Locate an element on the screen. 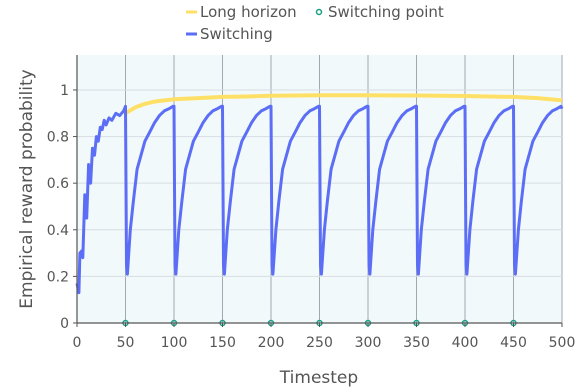 The image size is (583, 392). x-axis-title: Timestep is located at coordinates (318, 378).